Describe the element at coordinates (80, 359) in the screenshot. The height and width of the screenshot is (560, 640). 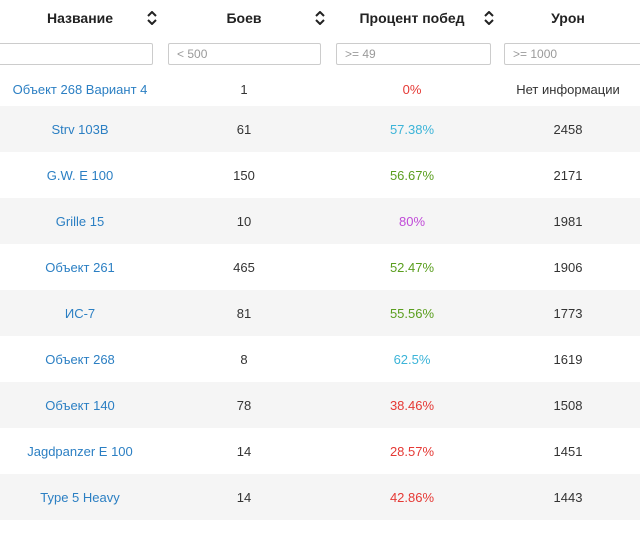
I see `vehicle-name-link: Объект 268` at that location.